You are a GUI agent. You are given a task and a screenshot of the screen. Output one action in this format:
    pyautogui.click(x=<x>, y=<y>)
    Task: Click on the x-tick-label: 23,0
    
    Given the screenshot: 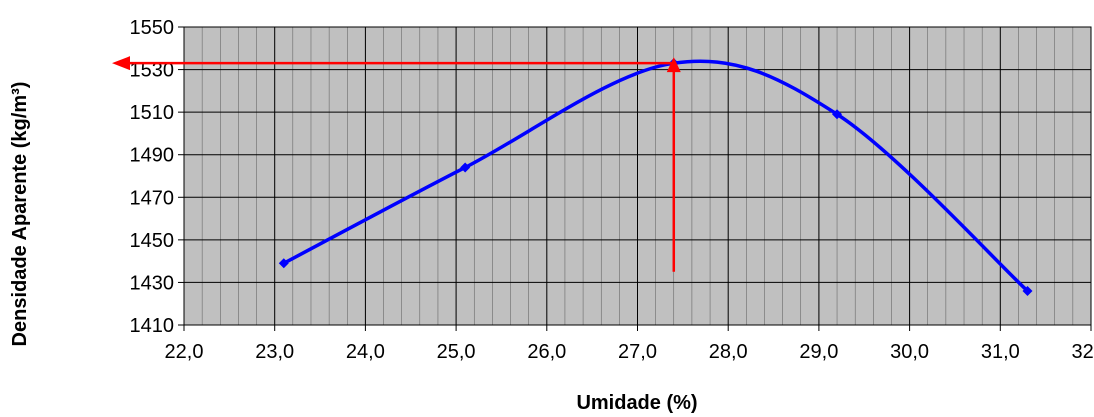 What is the action you would take?
    pyautogui.click(x=274, y=352)
    